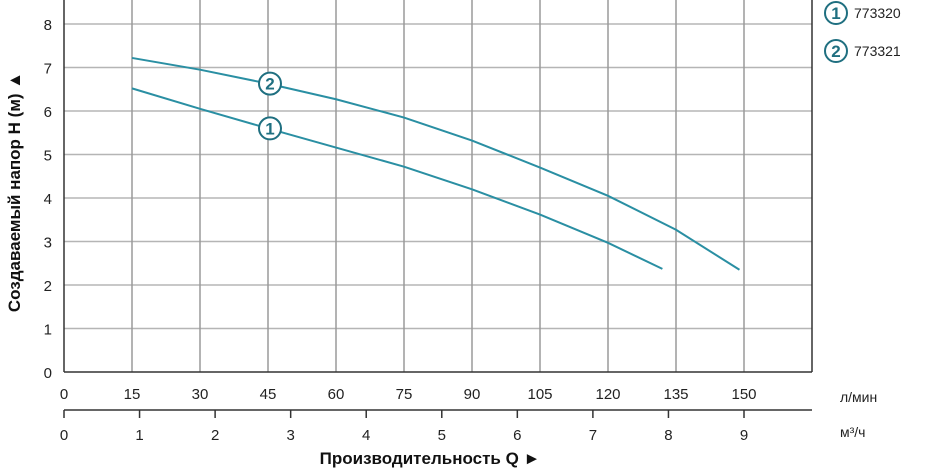  What do you see at coordinates (539, 394) in the screenshot?
I see `x-tick-label: 105` at bounding box center [539, 394].